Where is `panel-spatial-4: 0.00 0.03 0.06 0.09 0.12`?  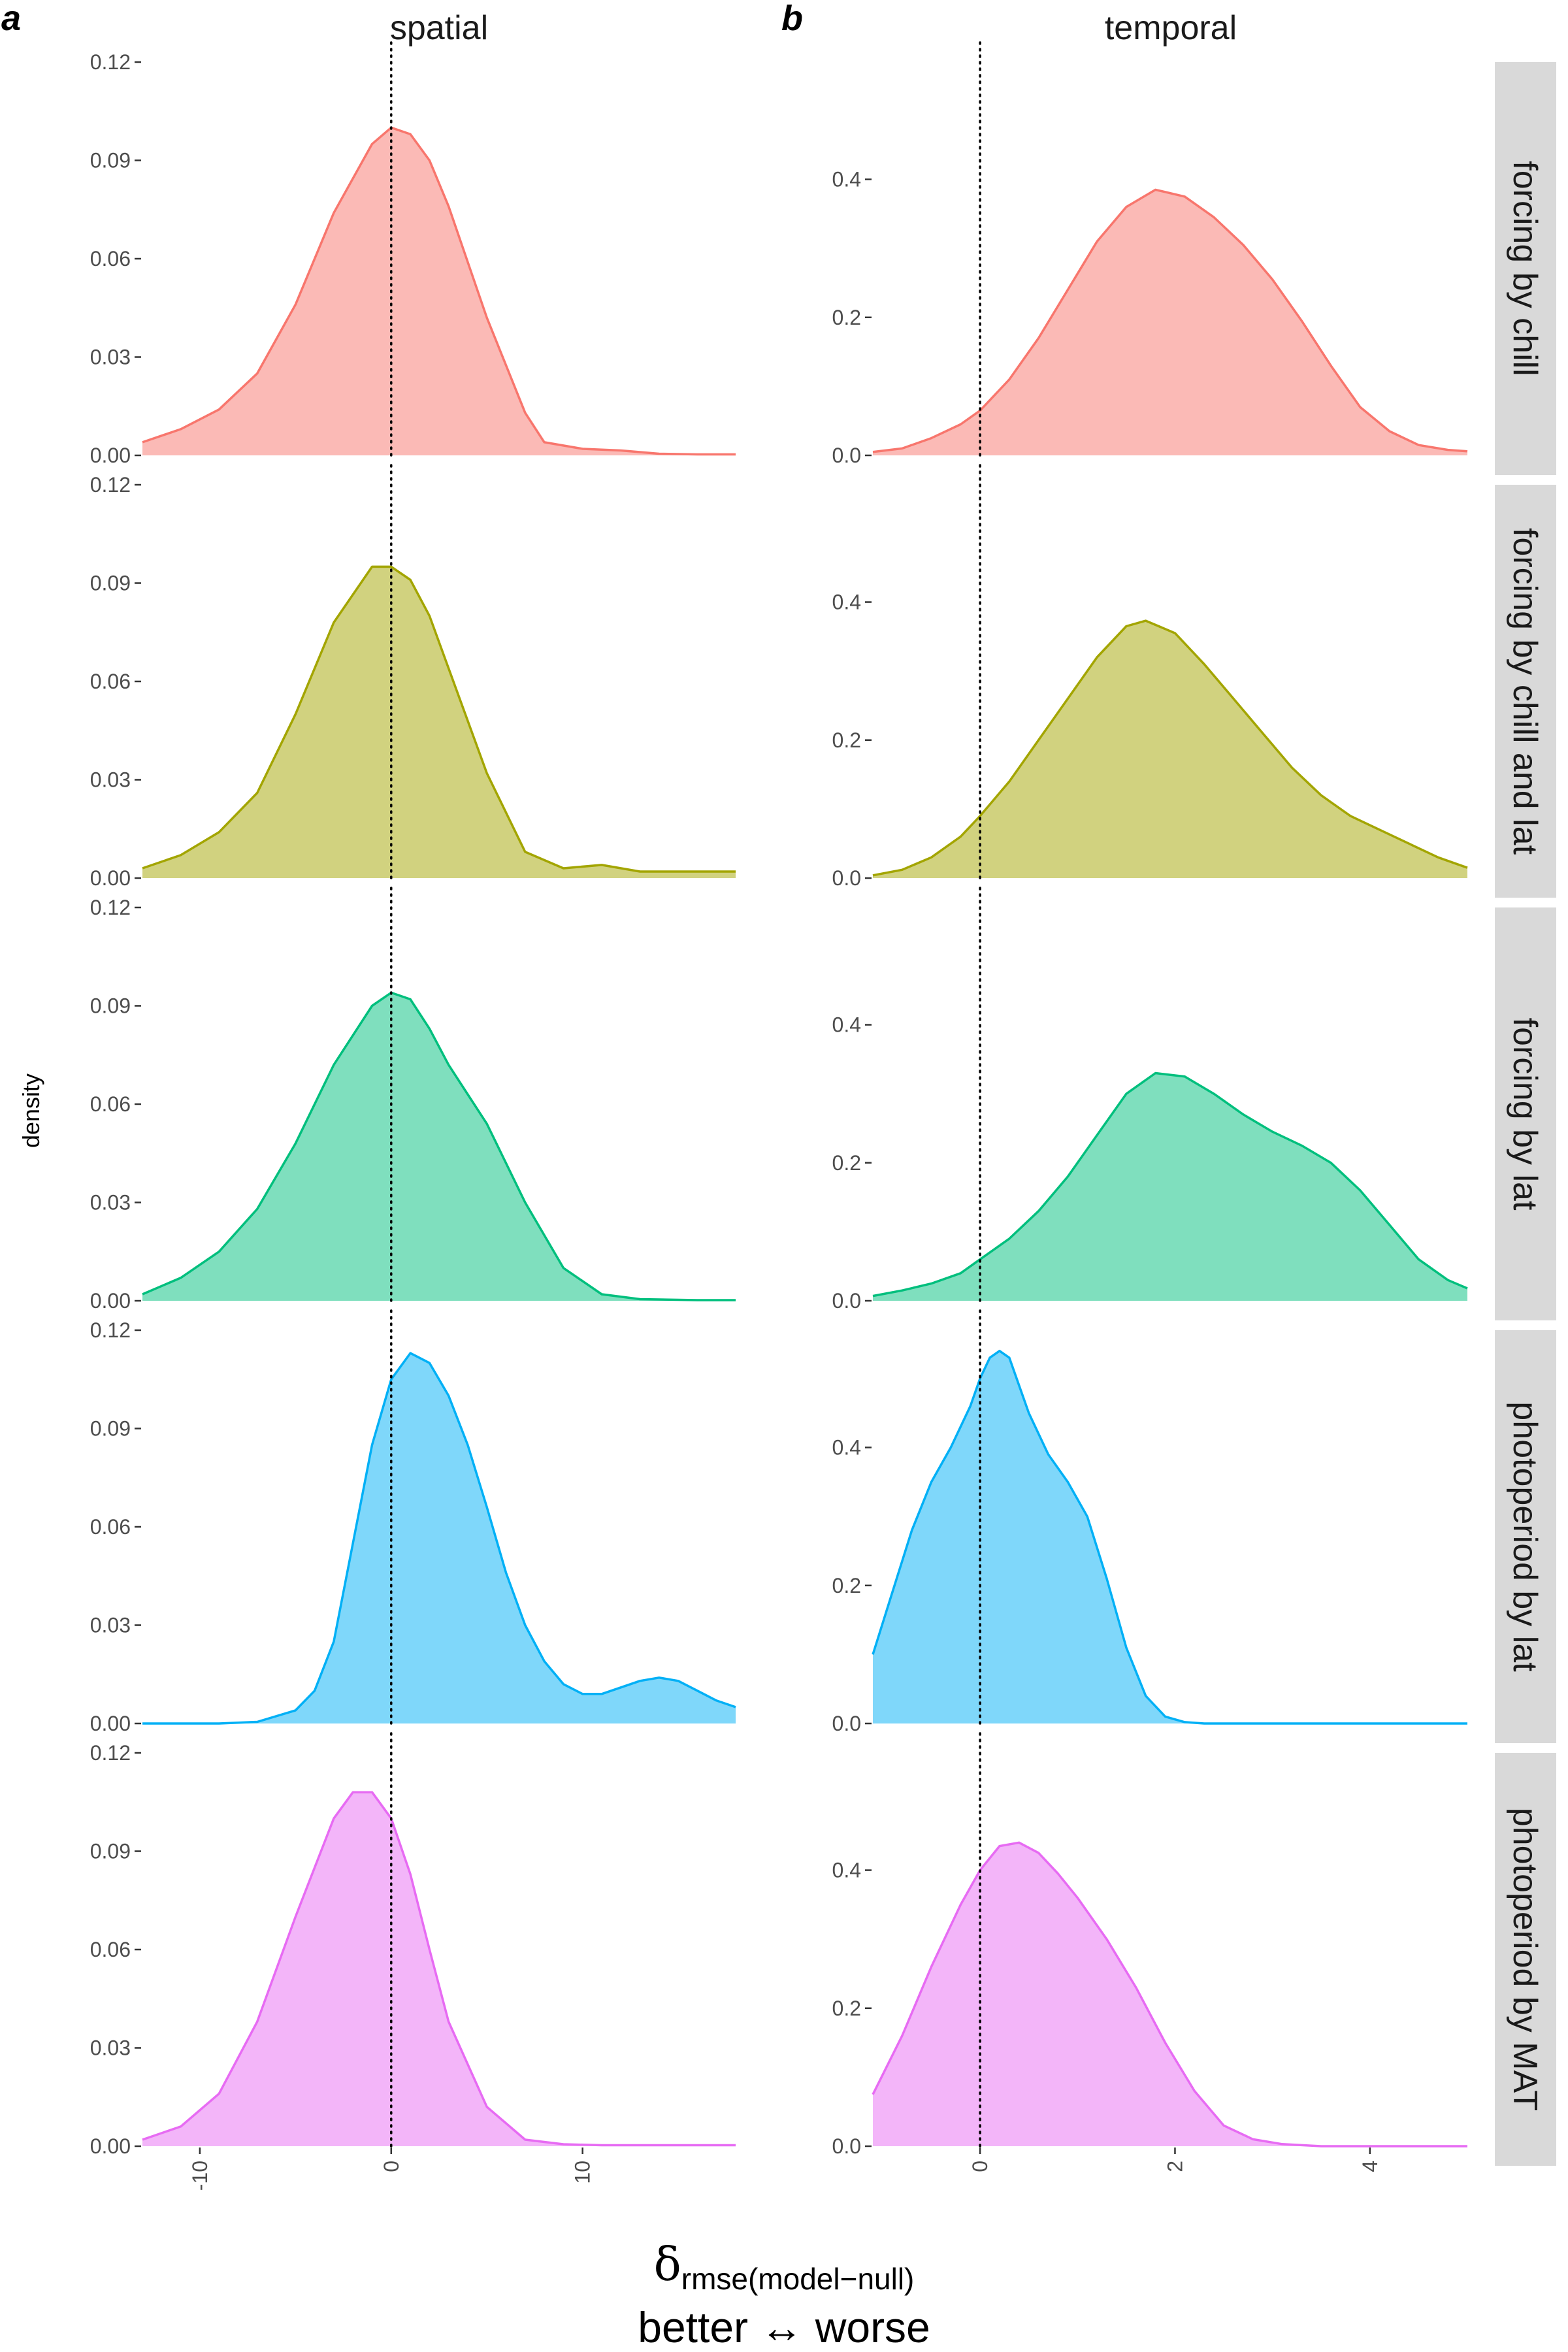
panel-spatial-4: 0.00 0.03 0.06 0.09 0.12 is located at coordinates (413, 1945).